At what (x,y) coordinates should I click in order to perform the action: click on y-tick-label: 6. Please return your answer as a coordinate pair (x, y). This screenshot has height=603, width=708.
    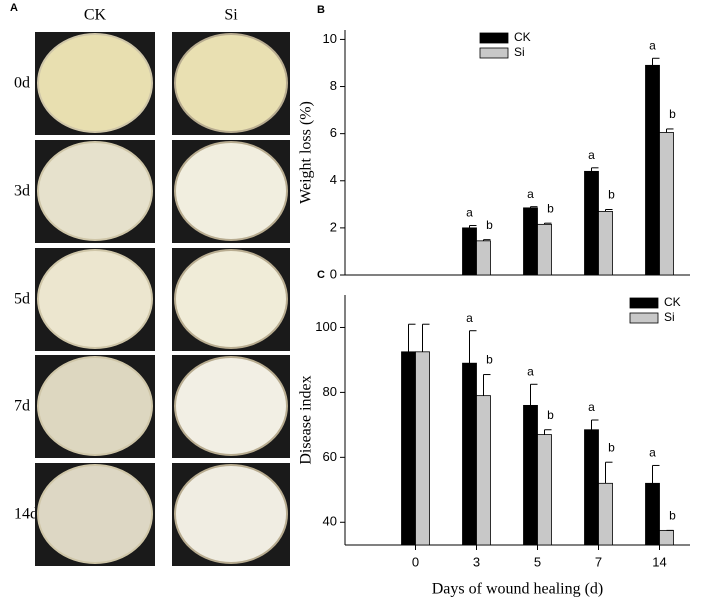
    Looking at the image, I should click on (333, 132).